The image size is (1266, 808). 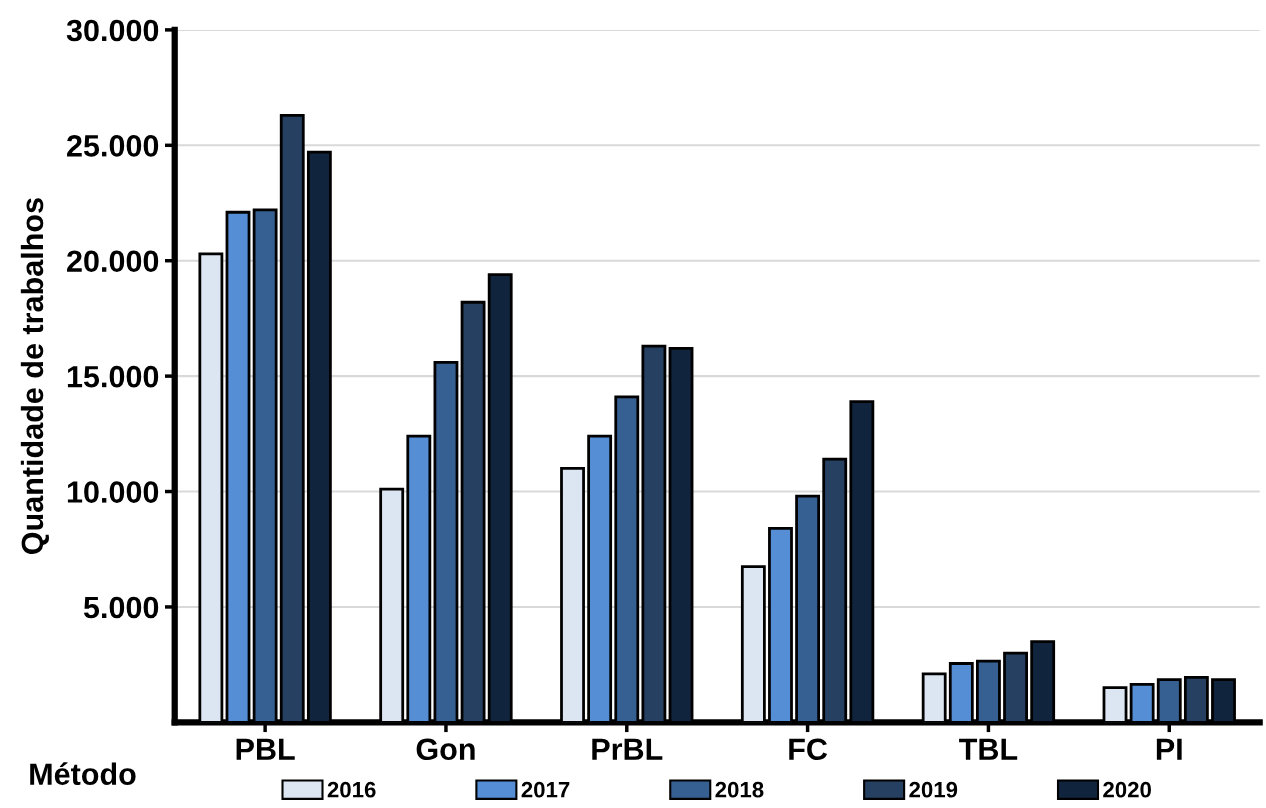 I want to click on x-axis-title: Método, so click(x=83, y=773).